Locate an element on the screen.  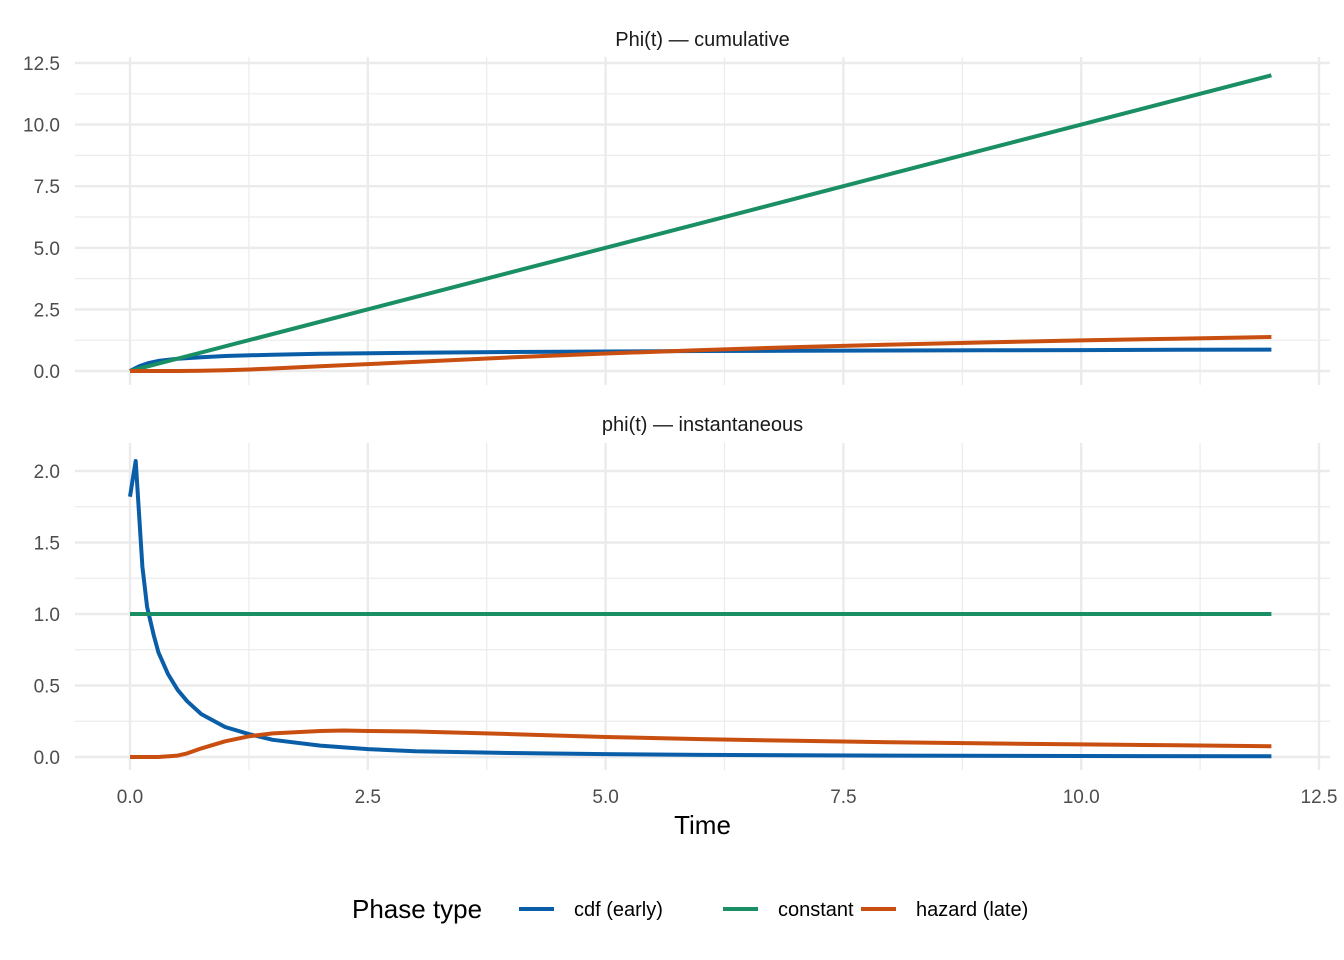
legend-label: cdf (early) is located at coordinates (618, 910).